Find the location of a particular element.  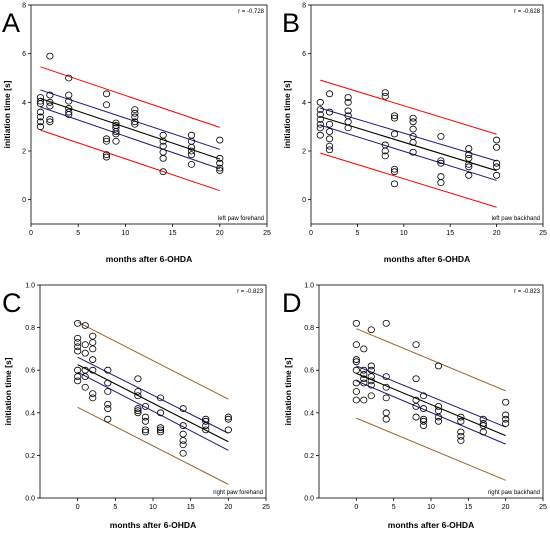

confidence-band-upper is located at coordinates (130, 119).